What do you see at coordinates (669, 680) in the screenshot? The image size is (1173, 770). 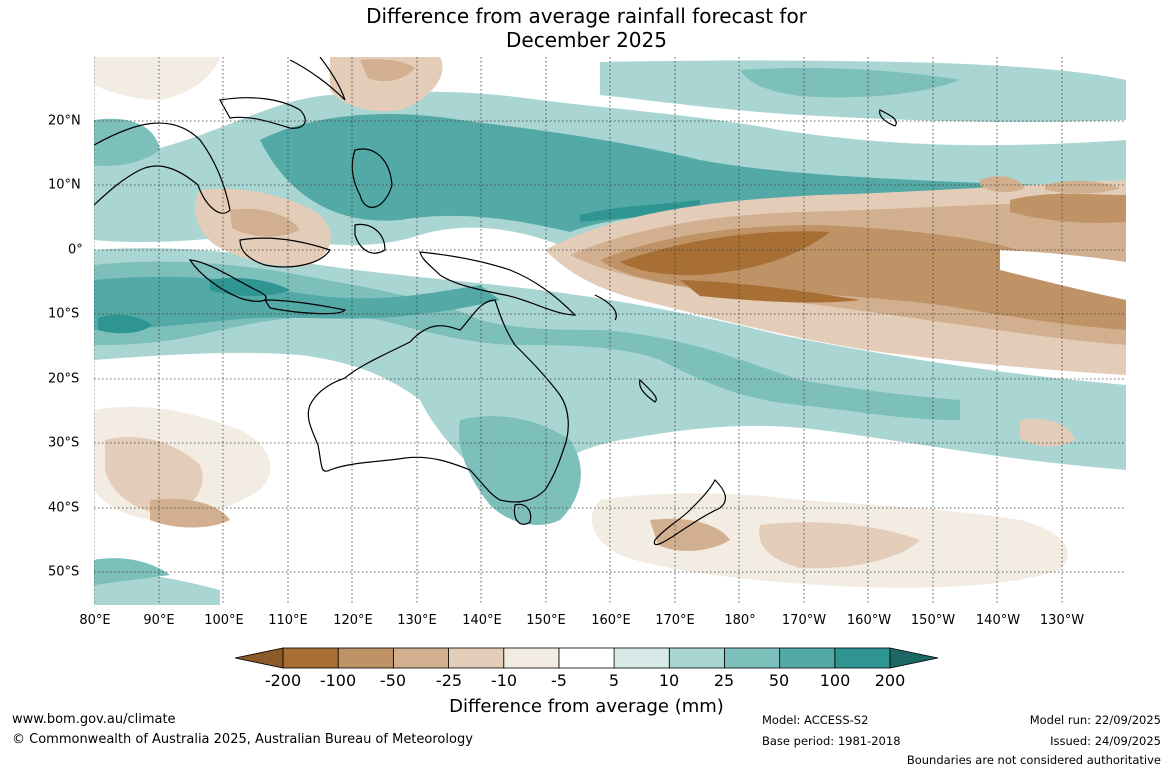 I see `colorbar-label: 10` at bounding box center [669, 680].